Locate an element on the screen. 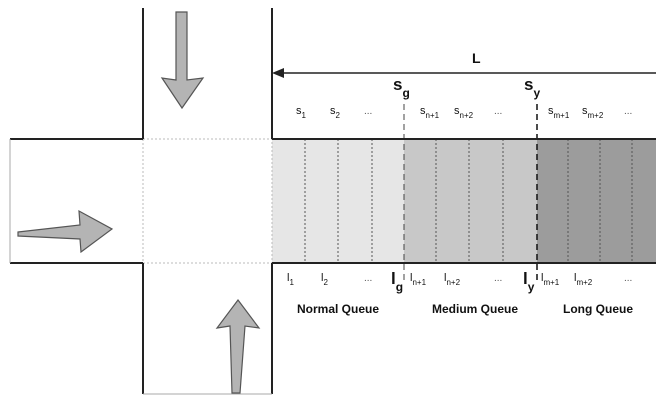 This screenshot has width=656, height=397. top-label: sn+2 is located at coordinates (464, 112).